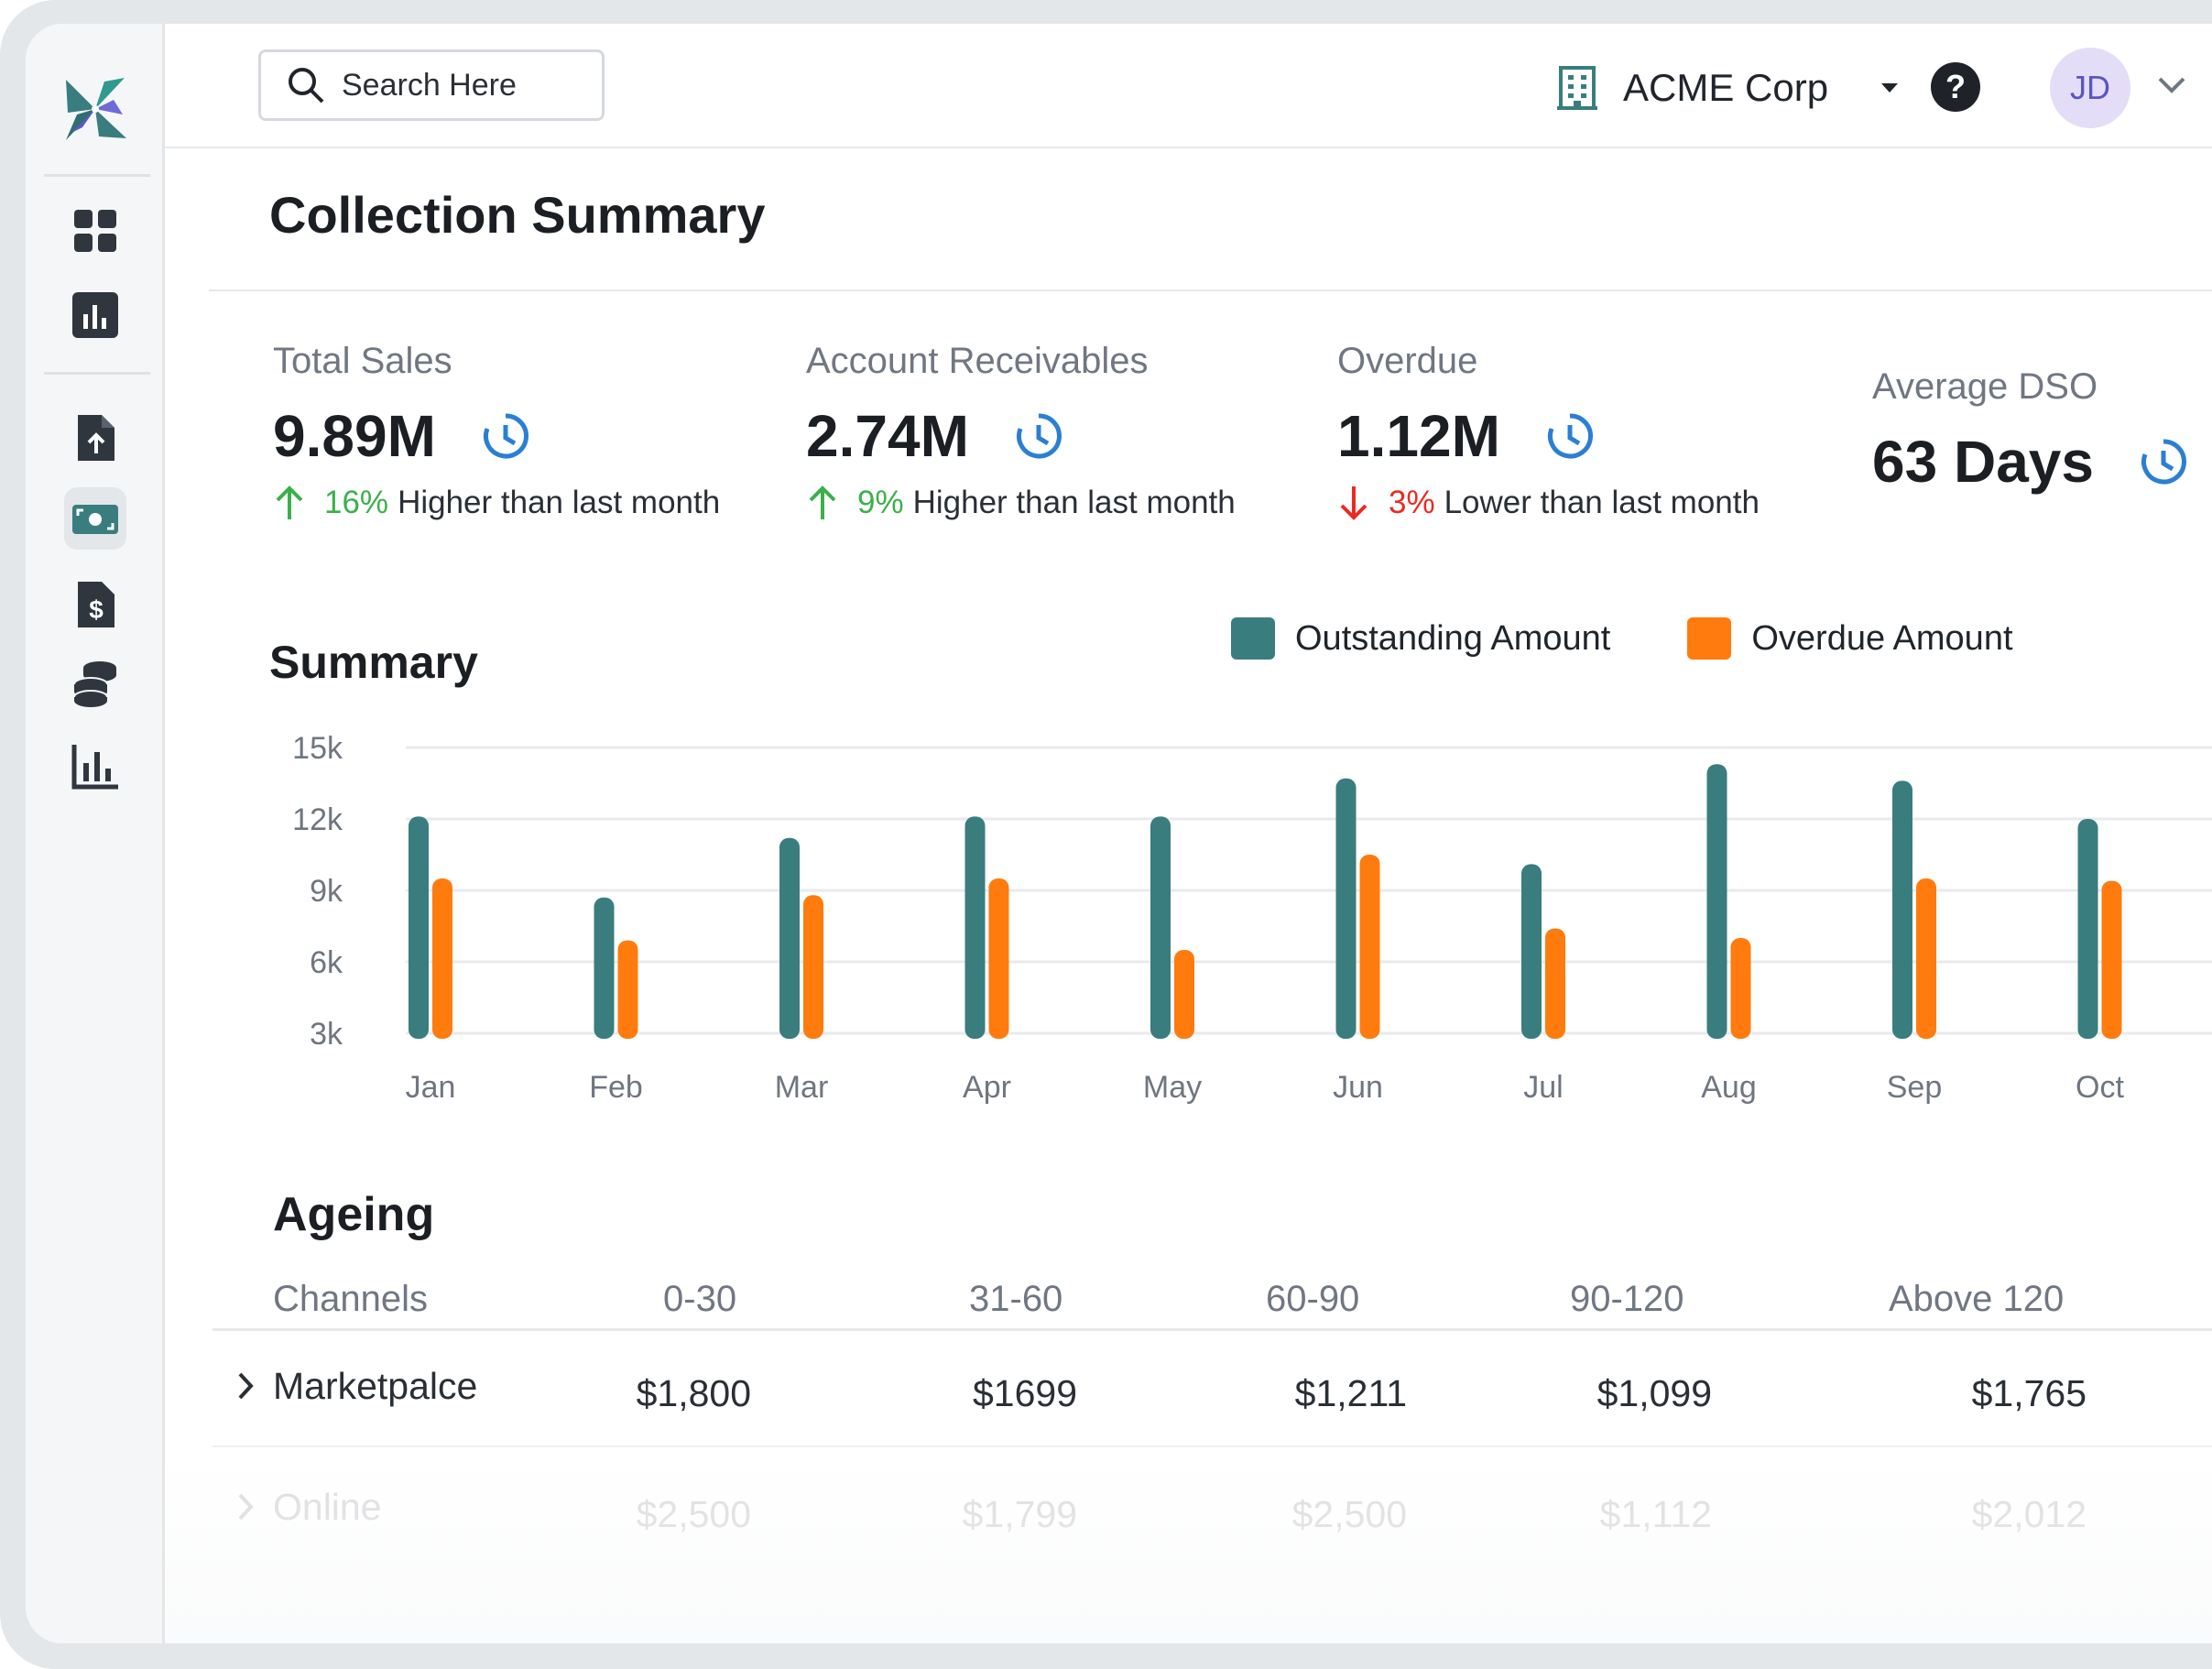 This screenshot has width=2212, height=1669. I want to click on legend-item-overdue: Overdue Amount, so click(1850, 639).